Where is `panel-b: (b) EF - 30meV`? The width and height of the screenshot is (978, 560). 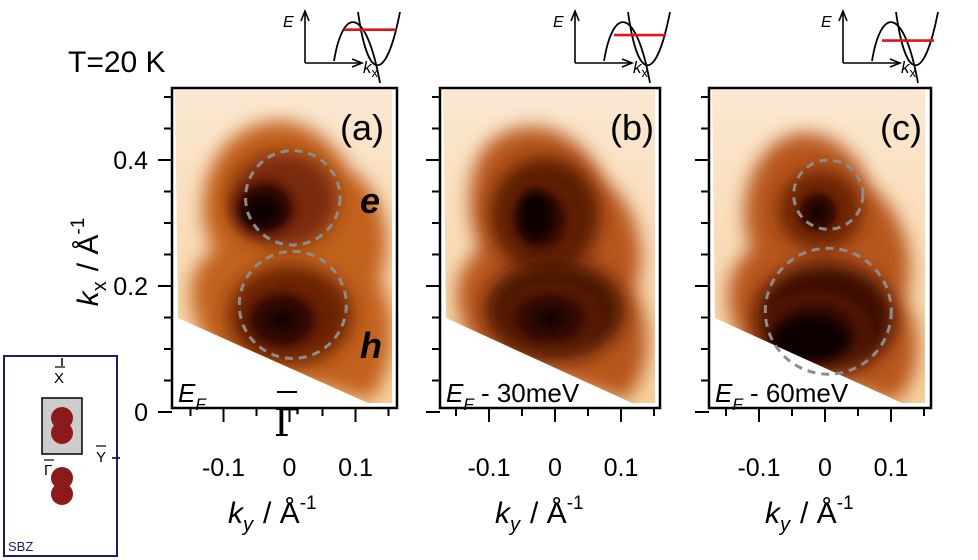 panel-b: (b) EF - 30meV is located at coordinates (550, 250).